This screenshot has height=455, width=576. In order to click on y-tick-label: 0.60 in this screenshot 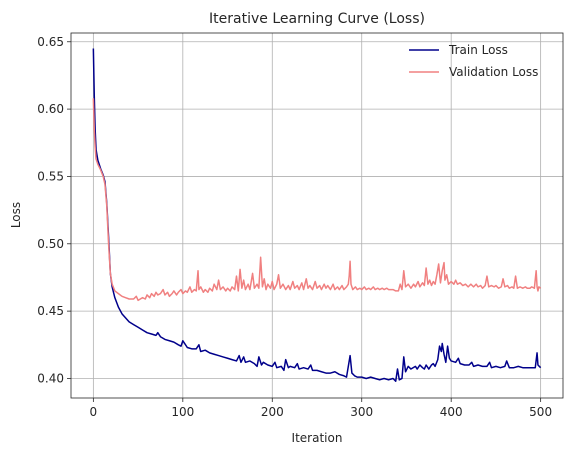, I will do `click(50, 109)`.